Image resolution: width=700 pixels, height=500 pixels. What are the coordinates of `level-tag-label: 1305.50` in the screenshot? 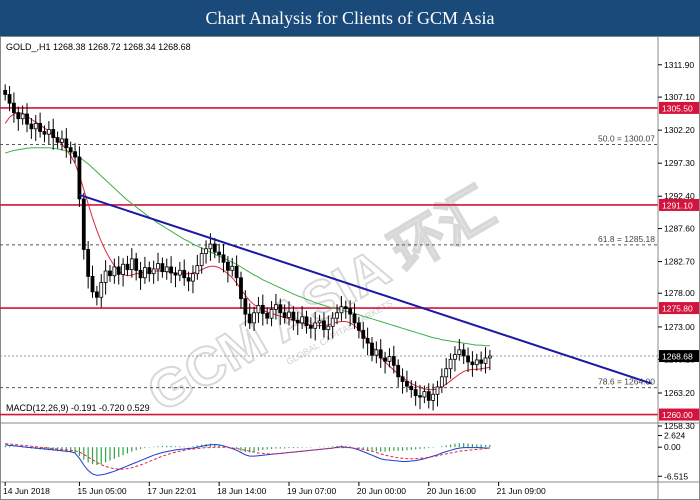 It's located at (677, 108).